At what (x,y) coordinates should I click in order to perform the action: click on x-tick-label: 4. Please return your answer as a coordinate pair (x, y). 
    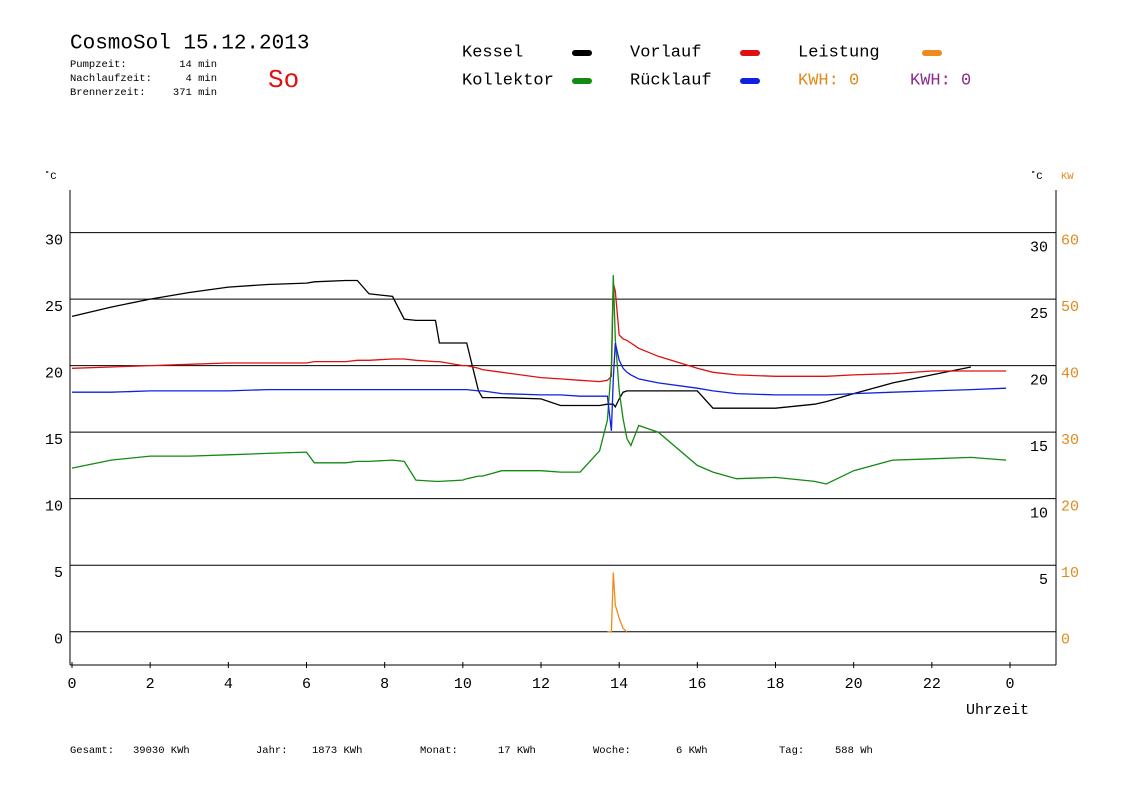
    Looking at the image, I should click on (228, 684).